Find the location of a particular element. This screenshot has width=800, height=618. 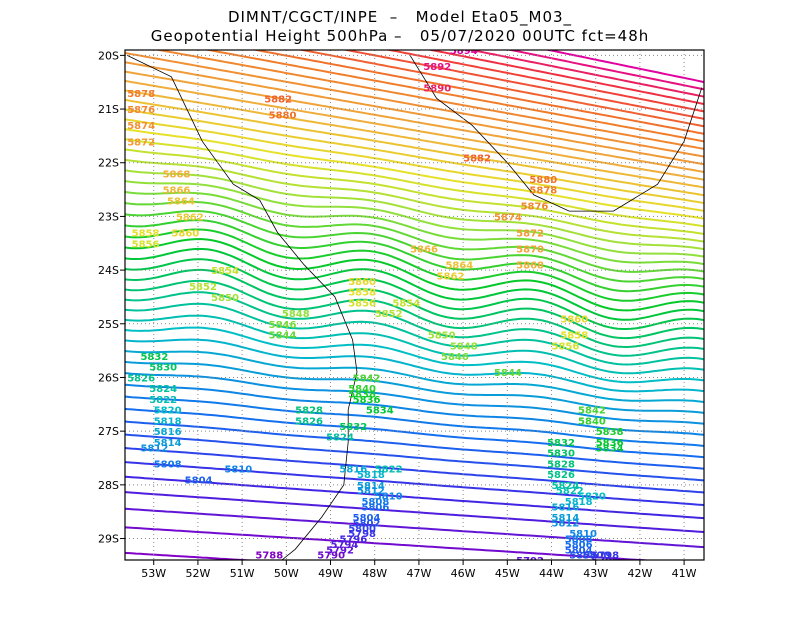

x-tick-label: 43W is located at coordinates (595, 573).